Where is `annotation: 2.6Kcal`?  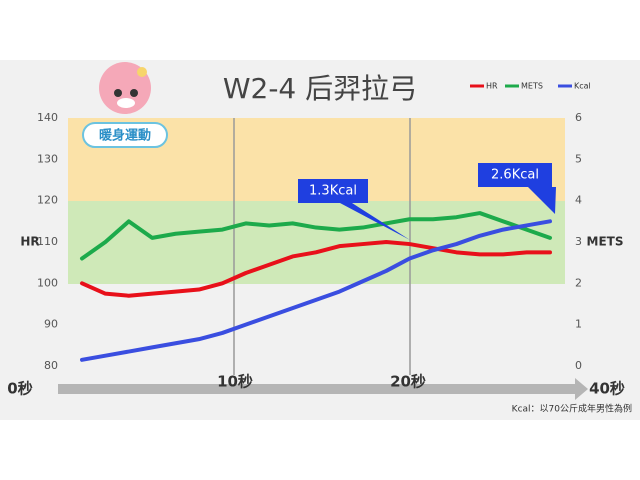 annotation: 2.6Kcal is located at coordinates (515, 175).